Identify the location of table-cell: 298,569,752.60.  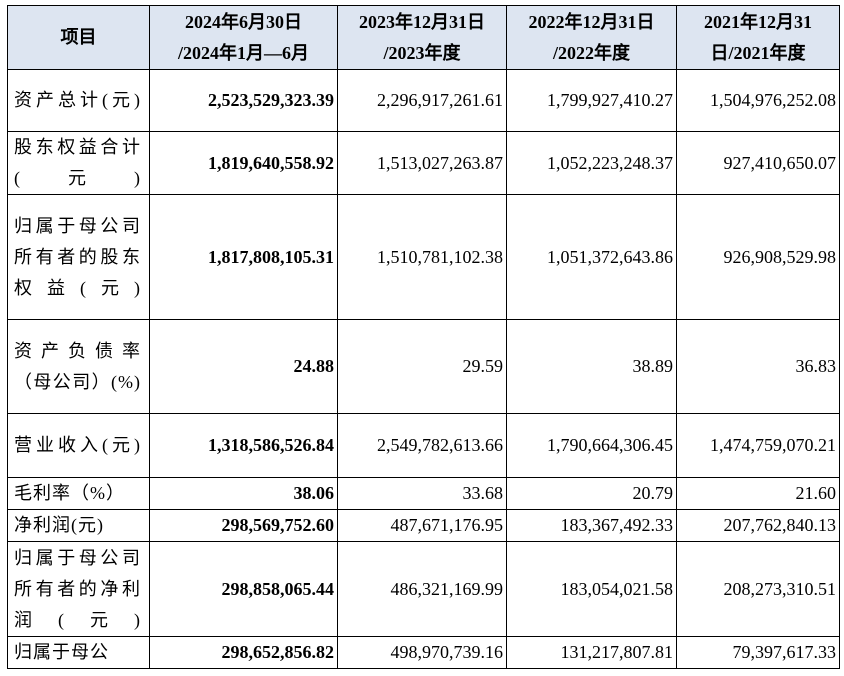
(243, 525).